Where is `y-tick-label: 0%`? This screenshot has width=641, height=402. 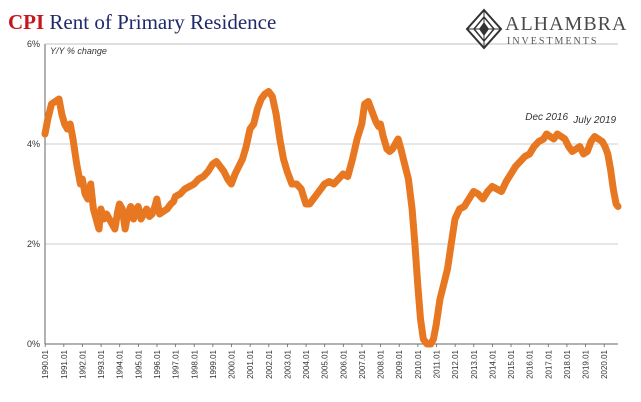 y-tick-label: 0% is located at coordinates (33, 344).